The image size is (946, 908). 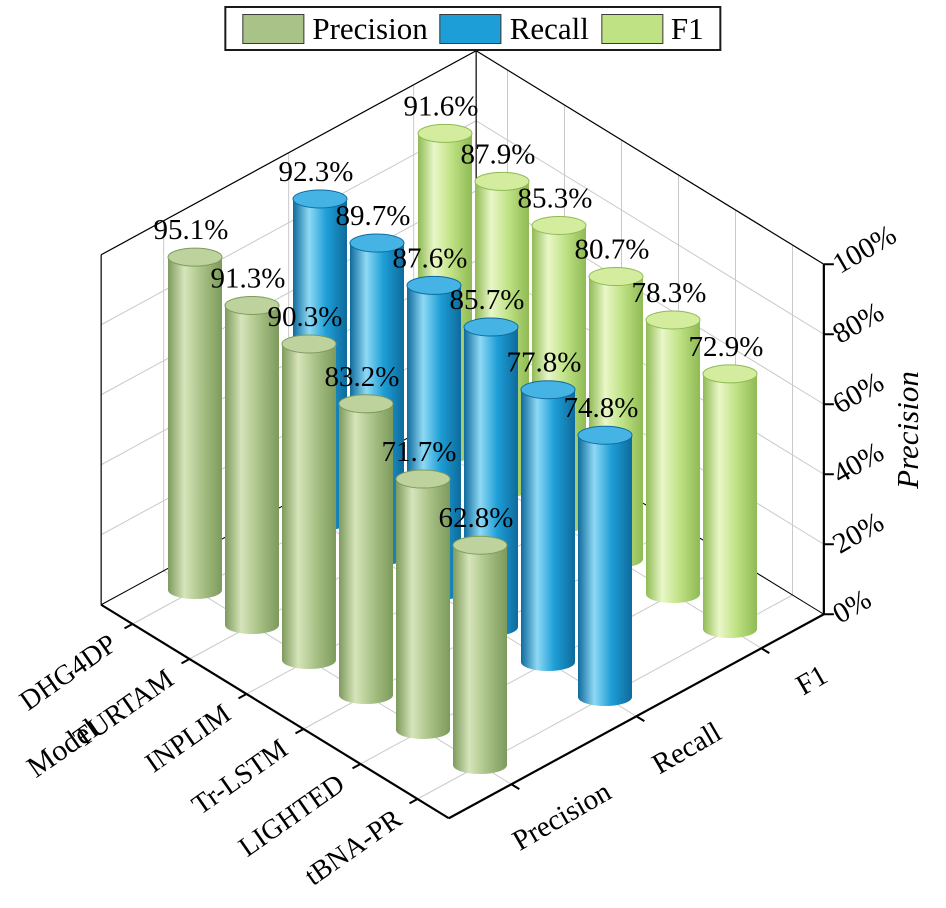 I want to click on value-label: 72.9%, so click(x=726, y=347).